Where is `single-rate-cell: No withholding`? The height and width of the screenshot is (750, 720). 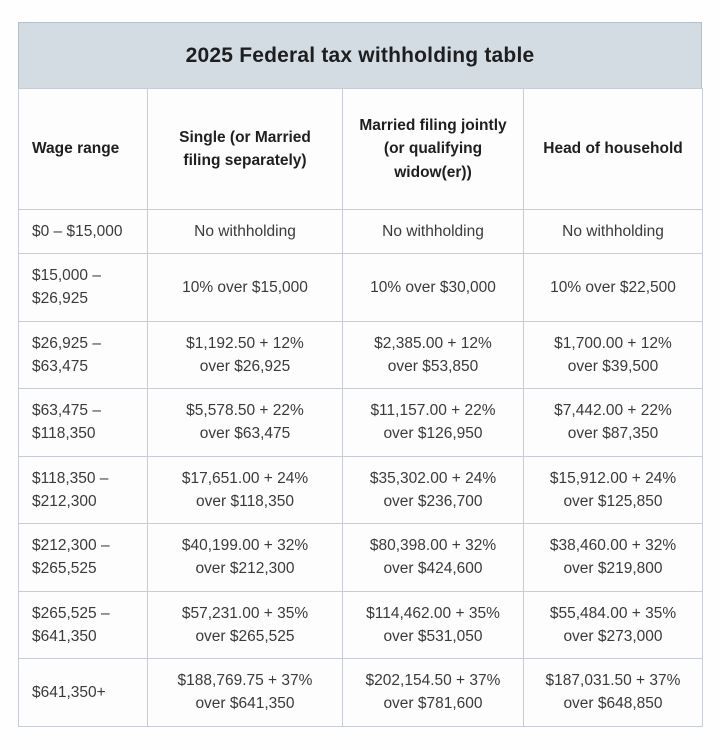 single-rate-cell: No withholding is located at coordinates (245, 231).